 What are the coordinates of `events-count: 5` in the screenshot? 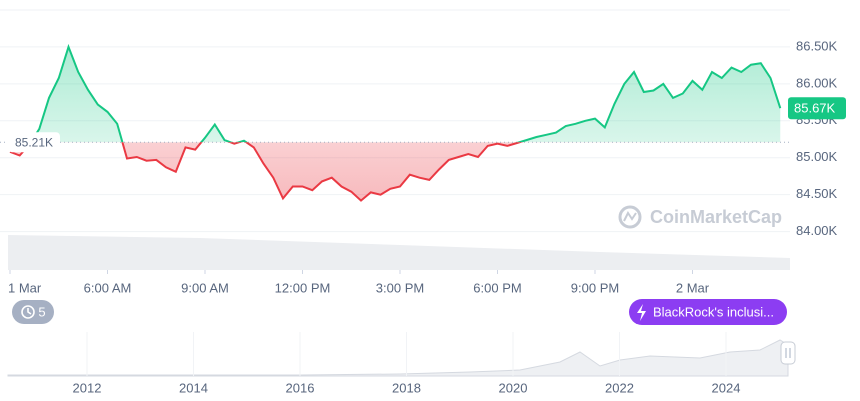 It's located at (41, 311).